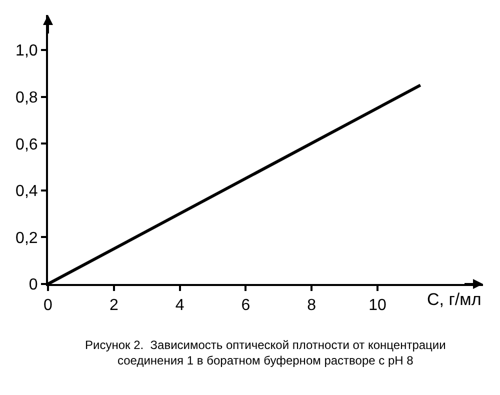 This screenshot has width=500, height=395. I want to click on y-tick-label: 0,6, so click(27, 145).